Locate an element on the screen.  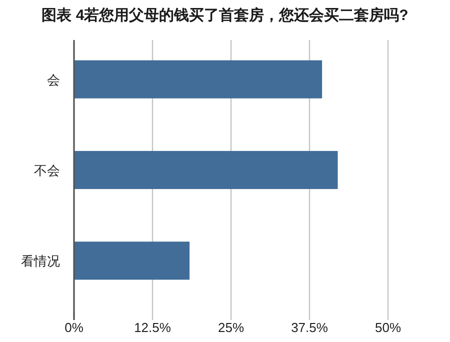
y-tick-label: 会 is located at coordinates (53, 80).